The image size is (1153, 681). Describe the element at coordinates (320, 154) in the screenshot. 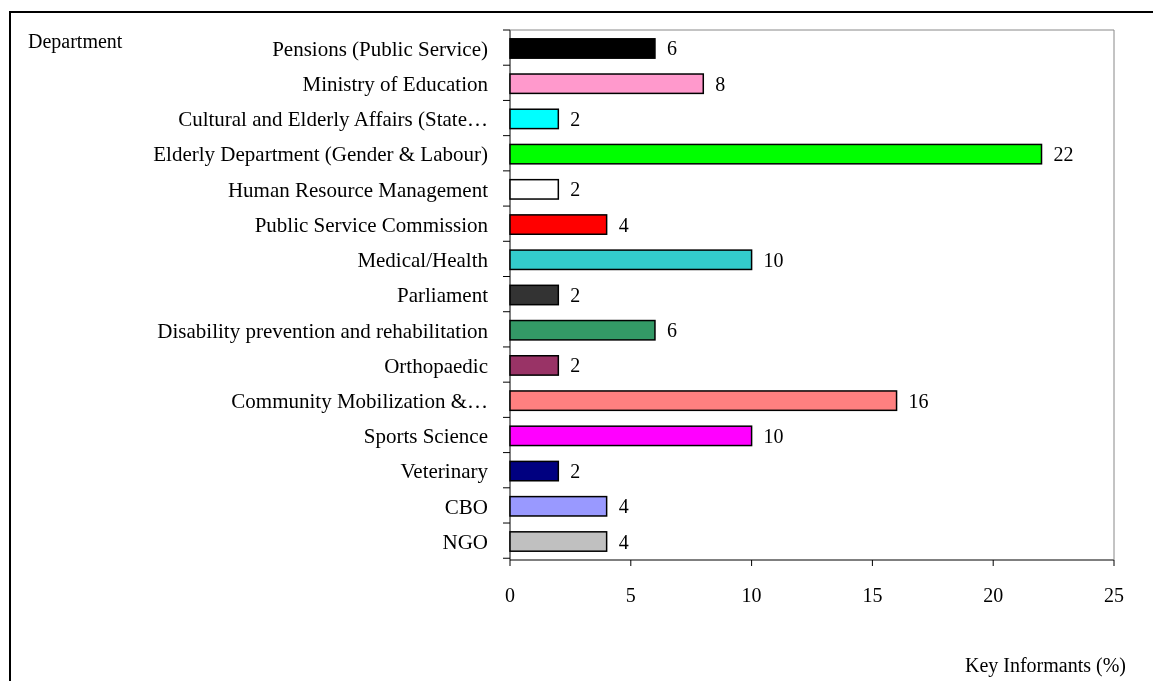

I see `y-tick-label: Elderly Department (Gender & Labour)` at that location.